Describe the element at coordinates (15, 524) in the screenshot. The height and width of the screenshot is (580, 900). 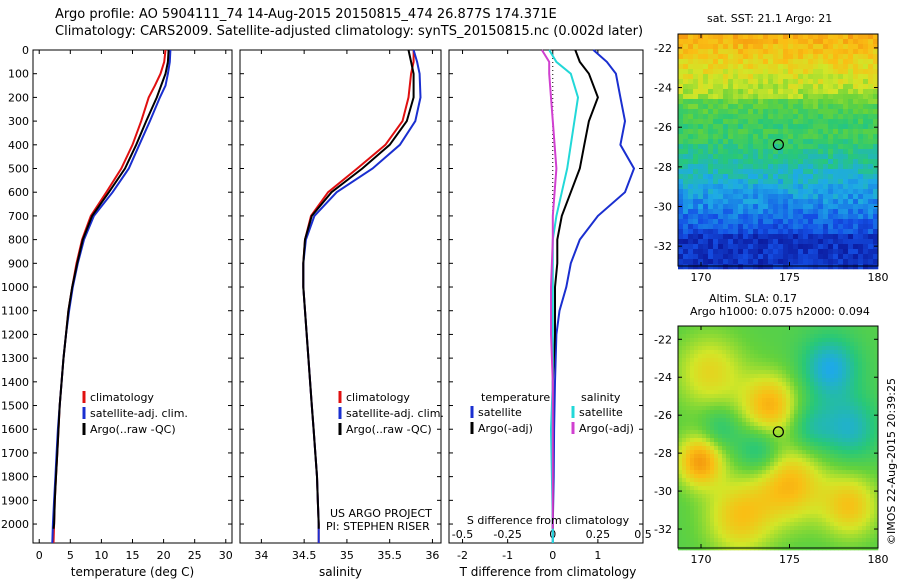
I see `temperature-panel-ytick-label: 2000` at that location.